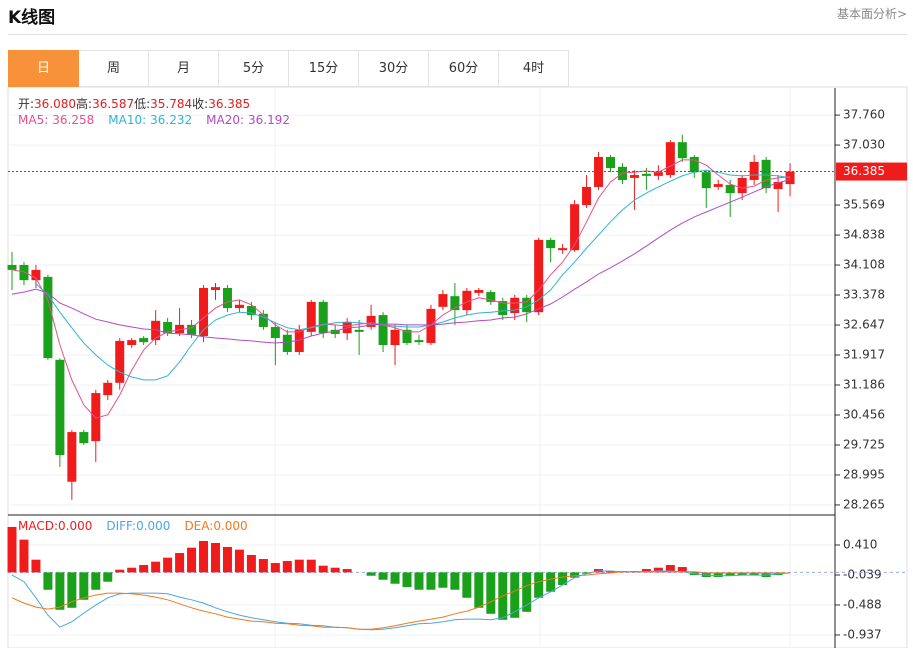 The width and height of the screenshot is (913, 648). I want to click on legend-entry: MA5: 36.258, so click(56, 120).